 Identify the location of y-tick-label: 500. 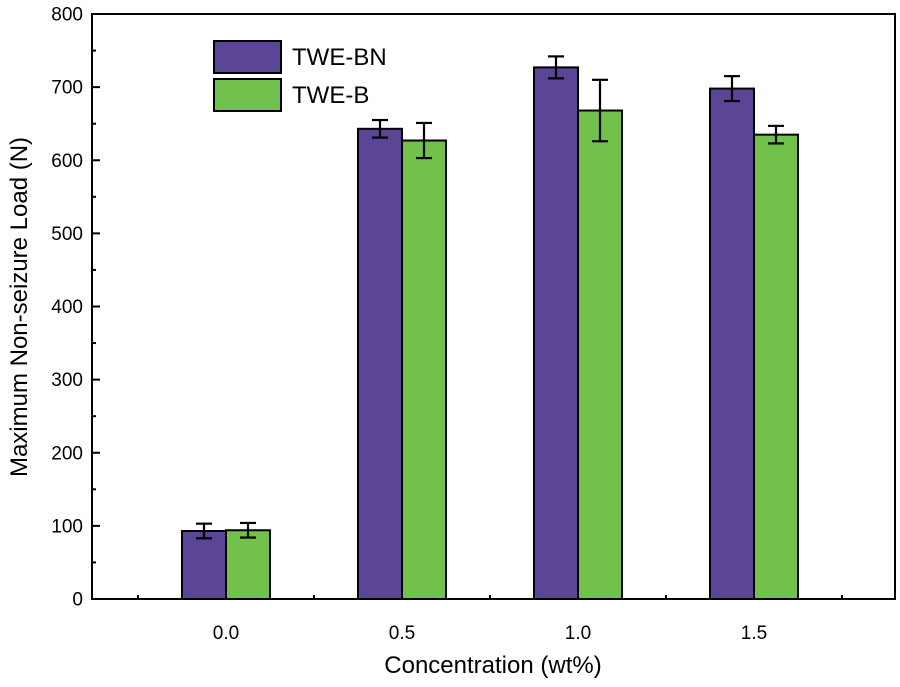
(67, 234).